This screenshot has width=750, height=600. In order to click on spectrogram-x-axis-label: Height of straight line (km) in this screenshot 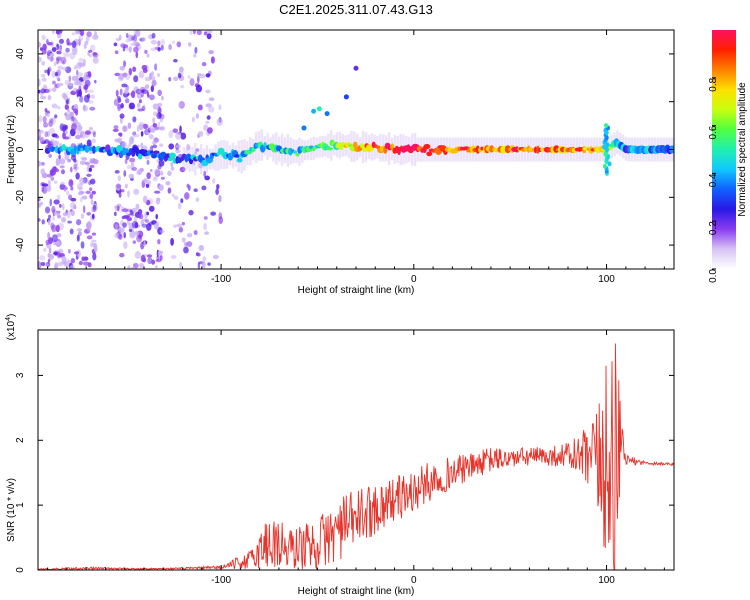, I will do `click(356, 290)`.